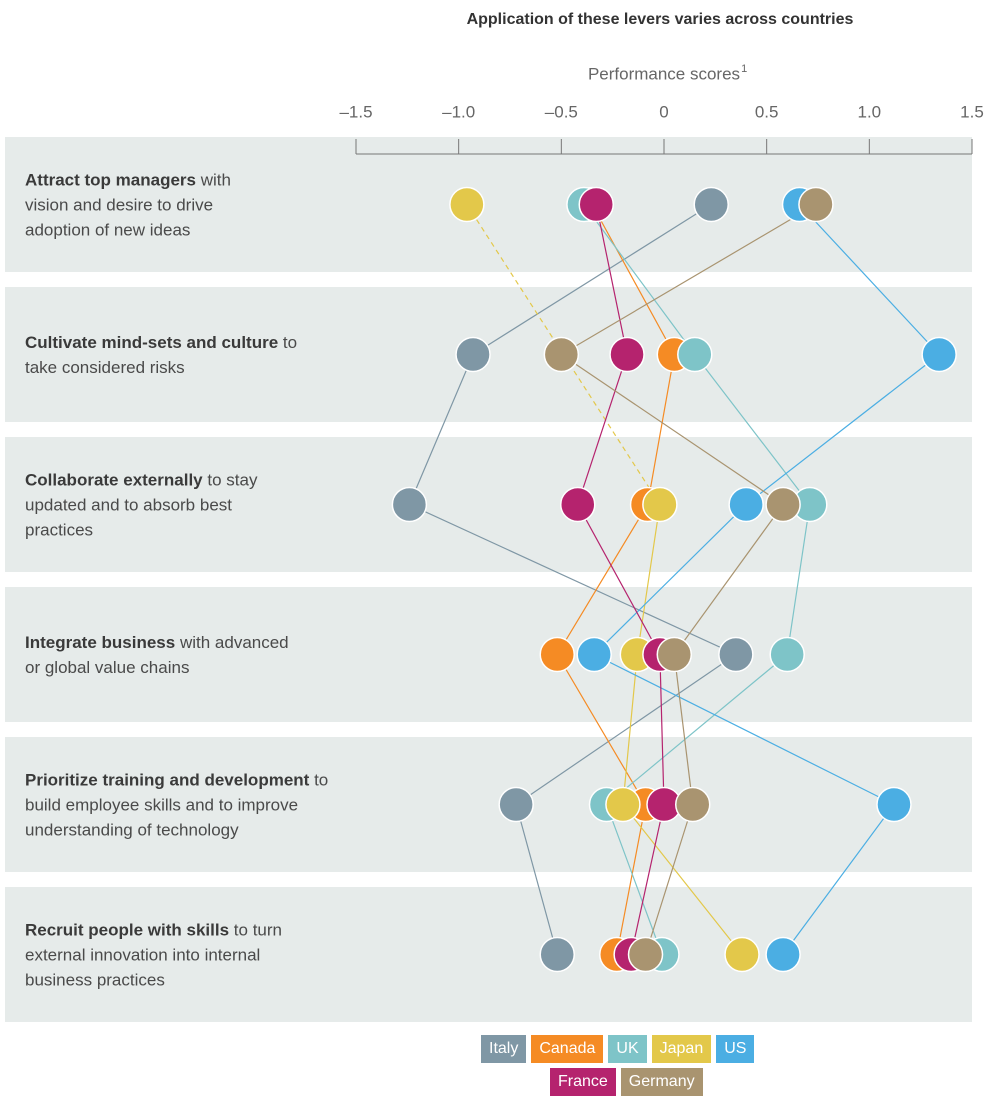  I want to click on x-tick-label: –0.5, so click(561, 111).